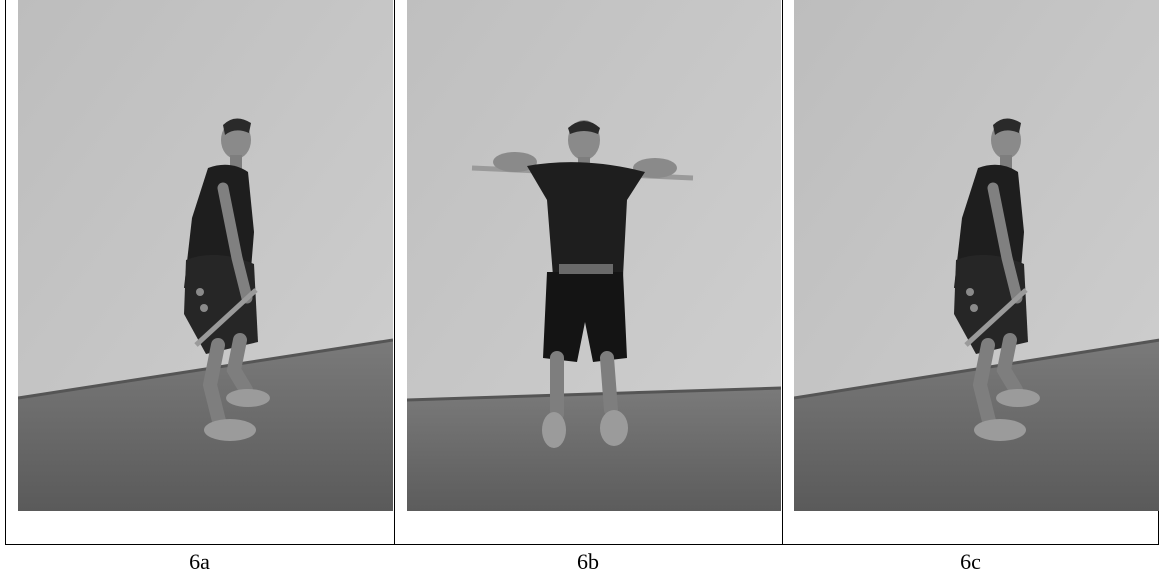  Describe the element at coordinates (588, 561) in the screenshot. I see `caption-6b: 6b` at that location.